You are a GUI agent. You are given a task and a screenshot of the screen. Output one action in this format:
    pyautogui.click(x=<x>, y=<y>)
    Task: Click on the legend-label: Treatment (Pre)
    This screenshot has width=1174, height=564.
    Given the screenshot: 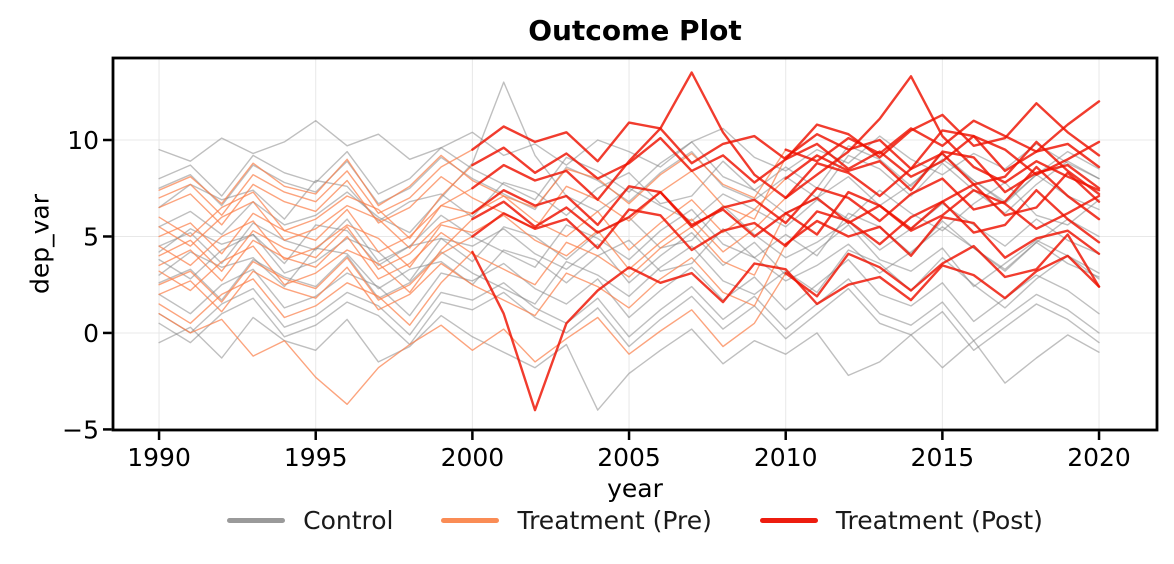 What is the action you would take?
    pyautogui.click(x=614, y=520)
    